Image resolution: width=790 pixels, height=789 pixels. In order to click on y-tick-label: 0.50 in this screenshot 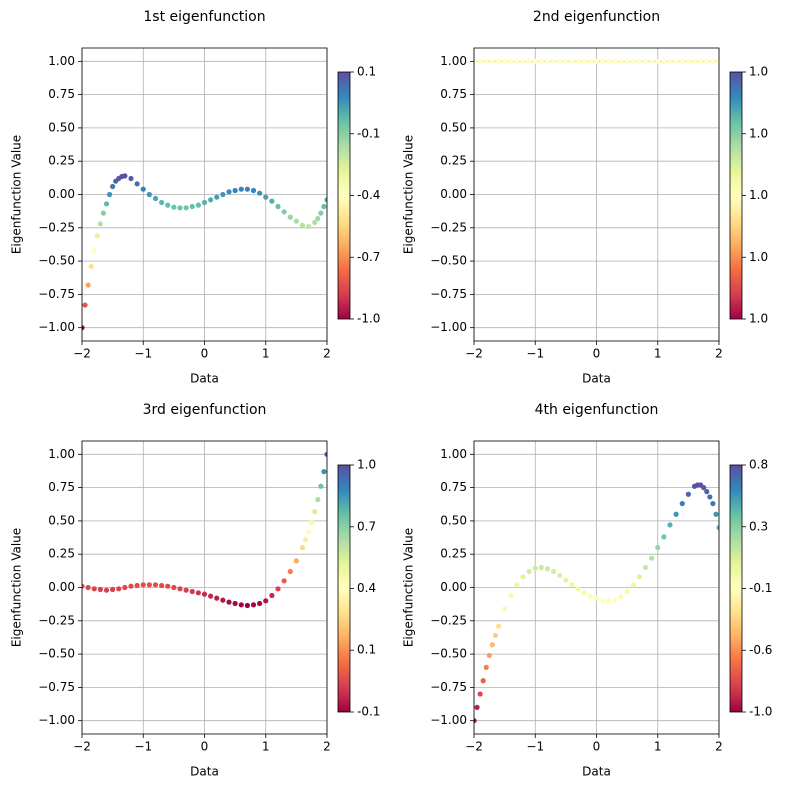, I will do `click(61, 127)`.